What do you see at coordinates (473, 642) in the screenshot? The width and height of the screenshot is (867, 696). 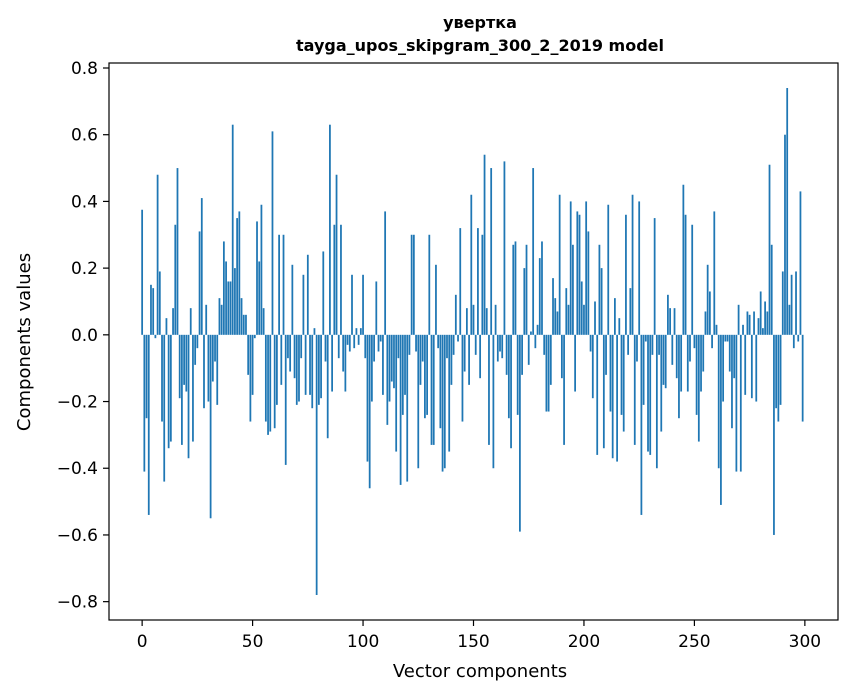 I see `x-tick-label: 150` at bounding box center [473, 642].